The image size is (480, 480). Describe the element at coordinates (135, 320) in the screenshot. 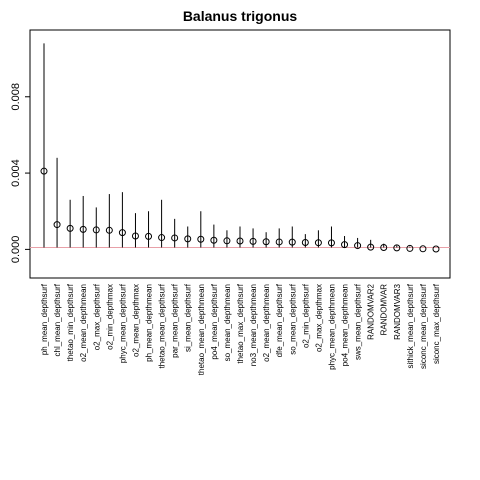

I see `x-tick-label: o2_mean_depthmax` at that location.